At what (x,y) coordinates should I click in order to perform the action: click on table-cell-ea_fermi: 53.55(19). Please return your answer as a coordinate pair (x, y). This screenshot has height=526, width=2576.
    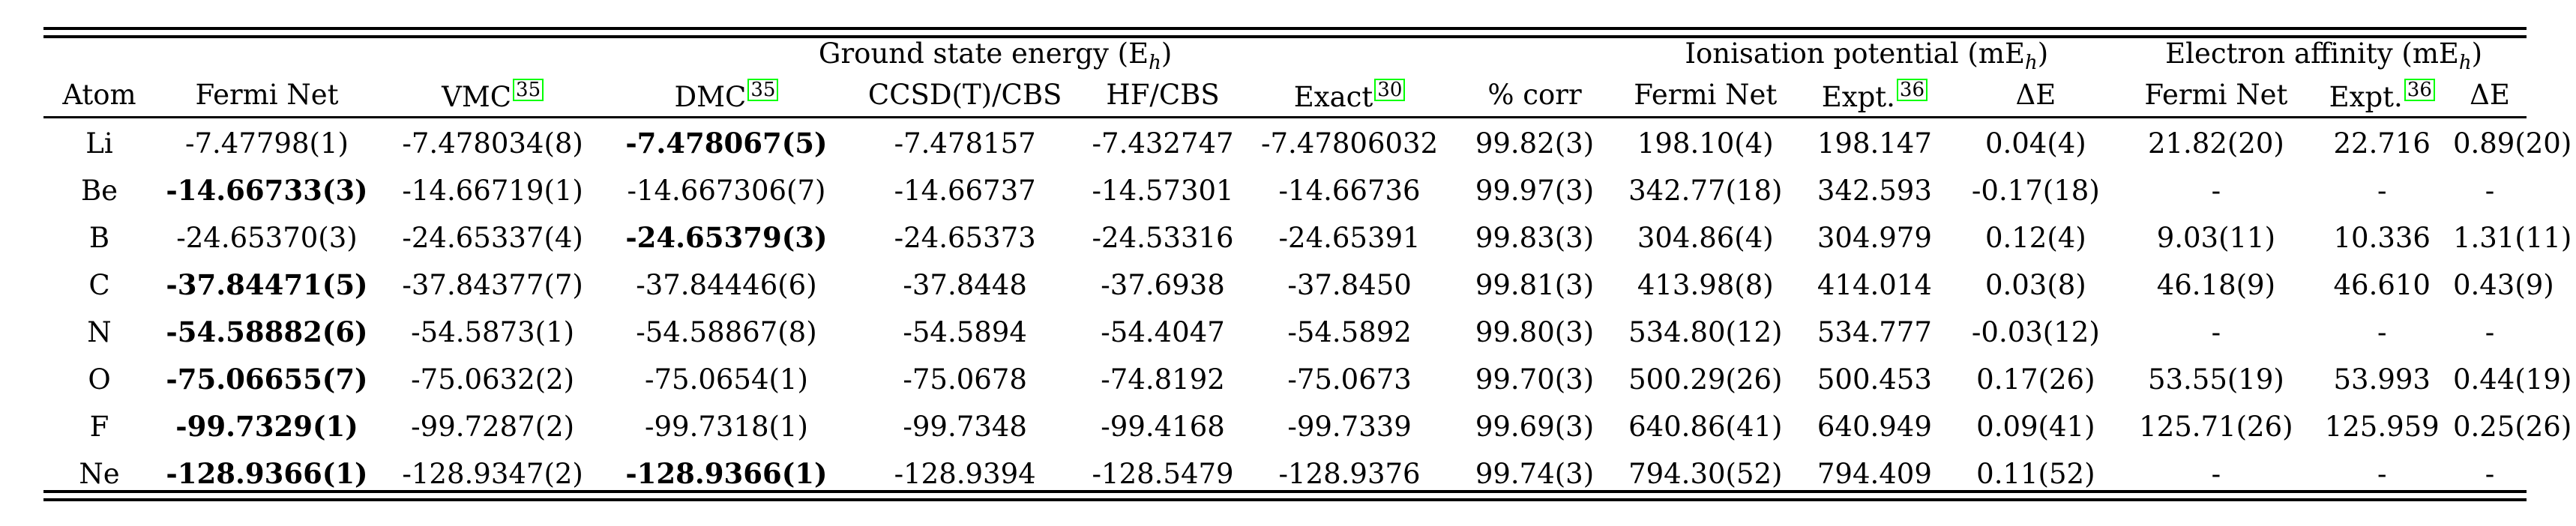
    Looking at the image, I should click on (2216, 379).